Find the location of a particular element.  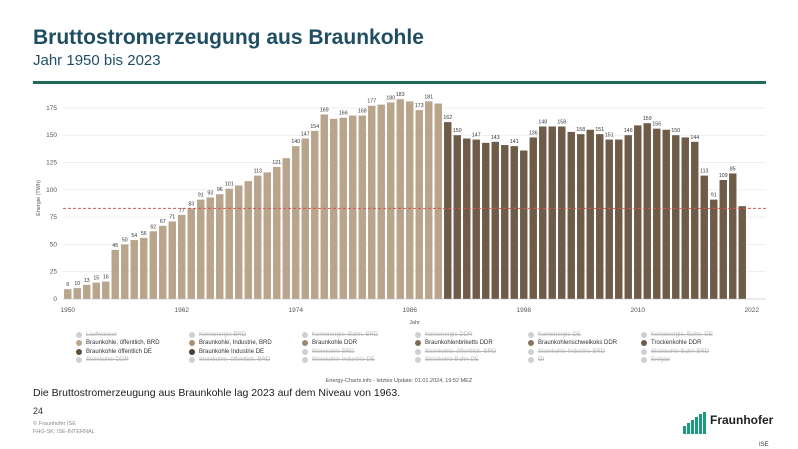

legend-item: Steinkohle BRD is located at coordinates (328, 351).